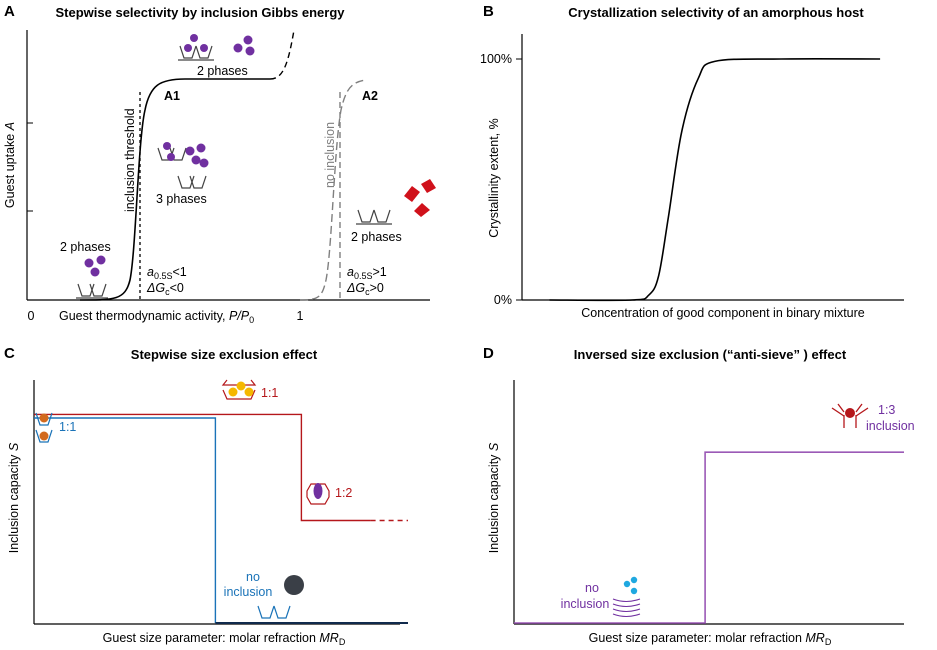 This screenshot has width=937, height=650. What do you see at coordinates (174, 189) in the screenshot?
I see `panel-a-curve-a1` at bounding box center [174, 189].